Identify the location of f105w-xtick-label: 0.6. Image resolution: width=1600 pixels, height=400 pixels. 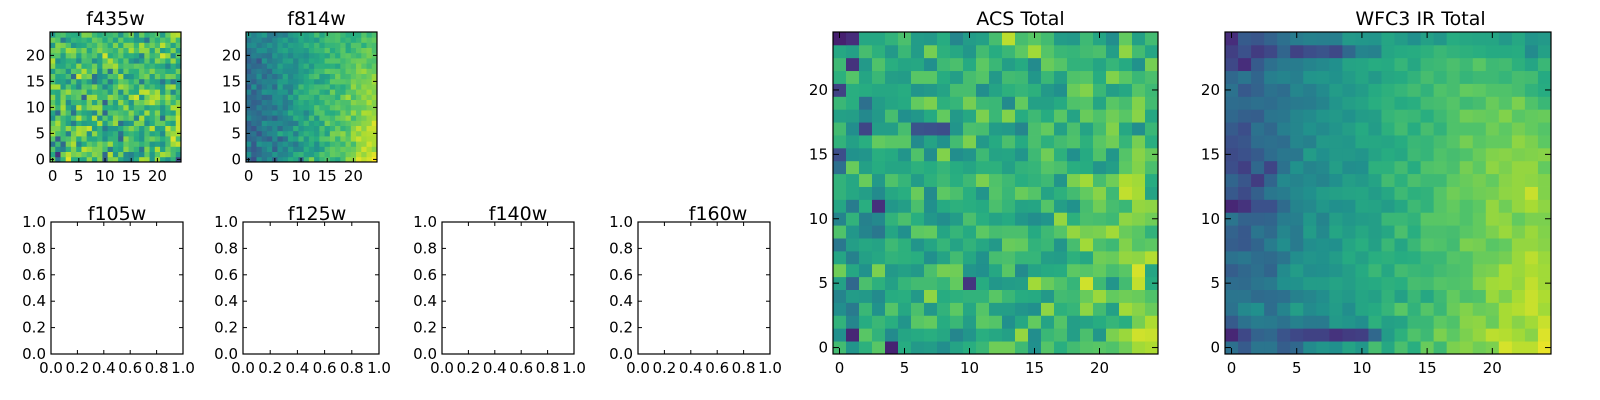
(130, 368).